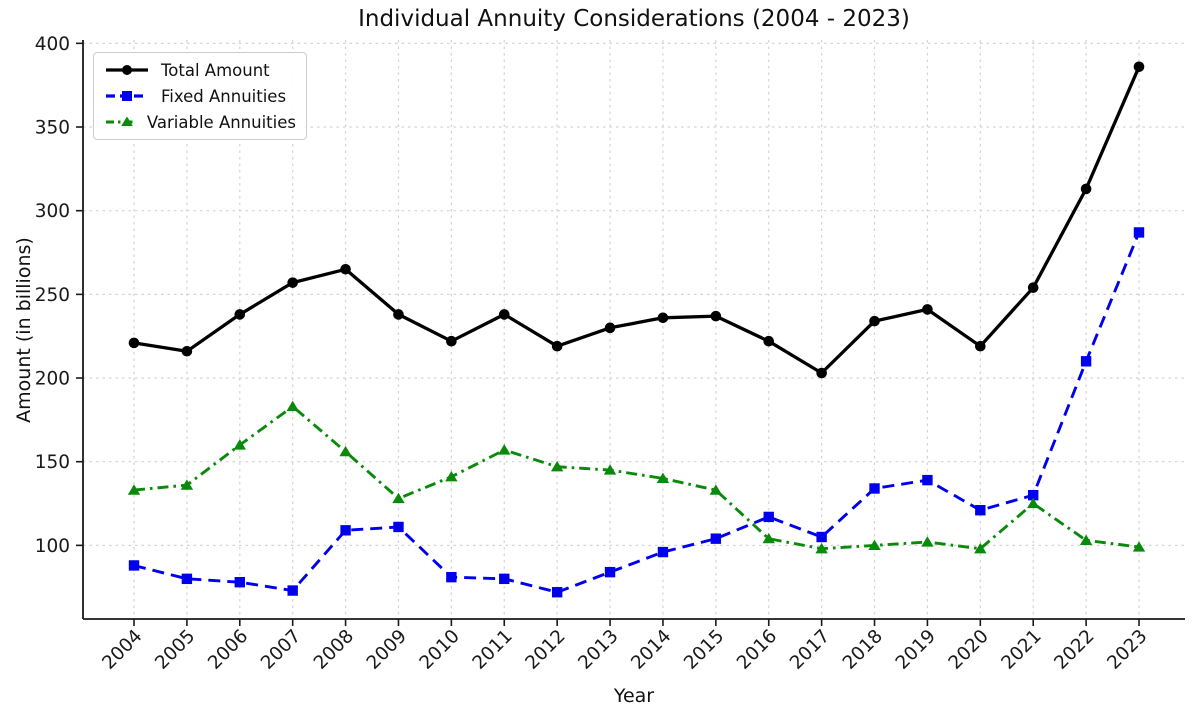 The height and width of the screenshot is (716, 1200). Describe the element at coordinates (127, 70) in the screenshot. I see `legend-swatch-solid-circle-icon` at that location.